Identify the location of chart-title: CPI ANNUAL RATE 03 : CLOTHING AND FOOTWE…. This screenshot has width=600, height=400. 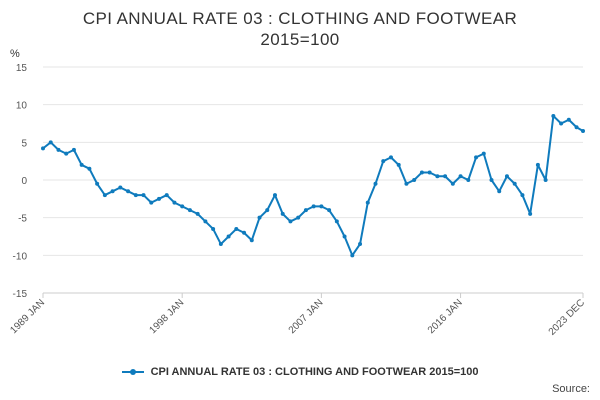
(300, 29).